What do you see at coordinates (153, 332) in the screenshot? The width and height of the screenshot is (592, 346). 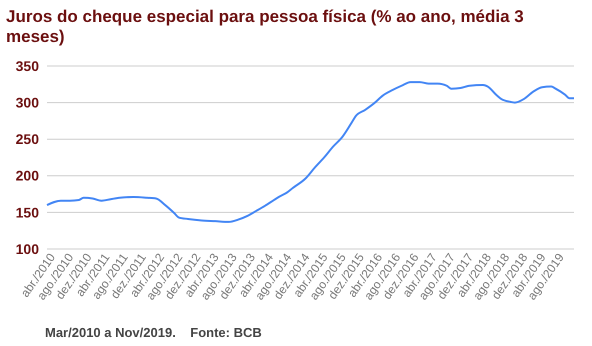 I see `text: Mar/2010 a Nov/2019. Fonte: BCB` at bounding box center [153, 332].